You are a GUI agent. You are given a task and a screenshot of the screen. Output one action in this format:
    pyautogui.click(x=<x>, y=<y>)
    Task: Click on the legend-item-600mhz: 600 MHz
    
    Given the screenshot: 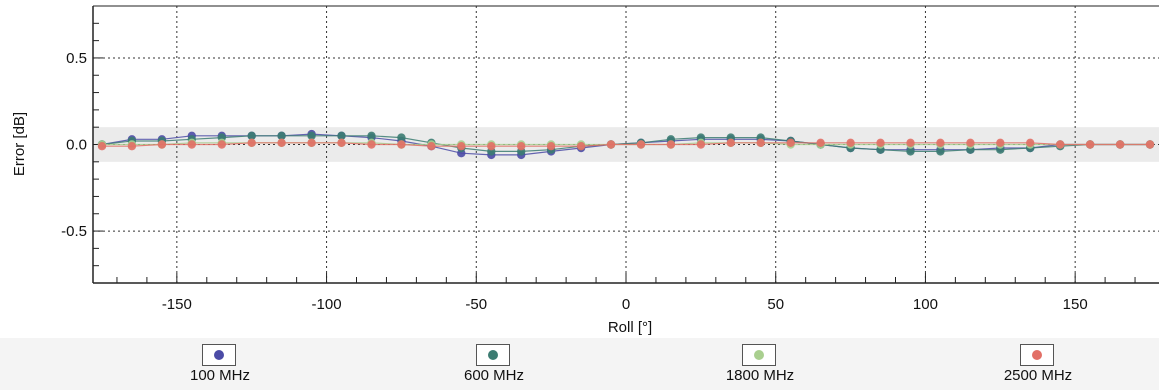 What is the action you would take?
    pyautogui.click(x=494, y=364)
    